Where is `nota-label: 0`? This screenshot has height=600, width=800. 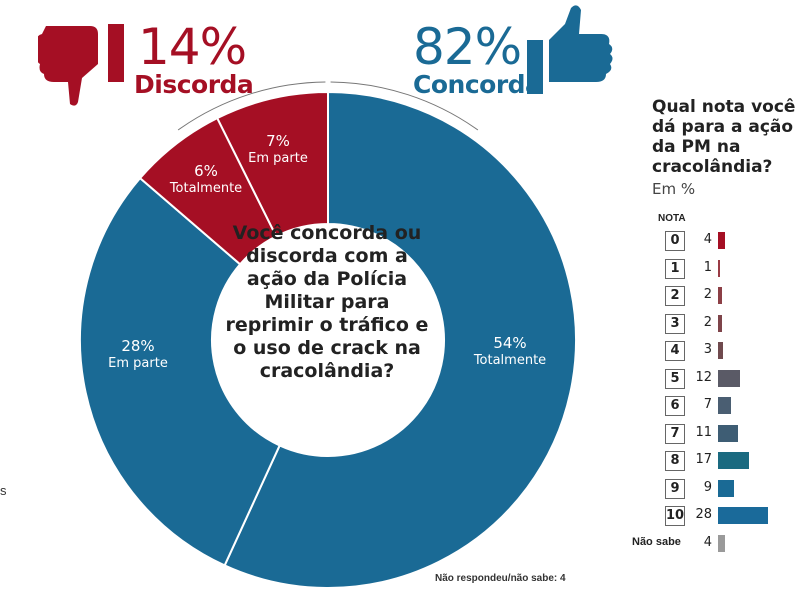 nota-label: 0 is located at coordinates (675, 241).